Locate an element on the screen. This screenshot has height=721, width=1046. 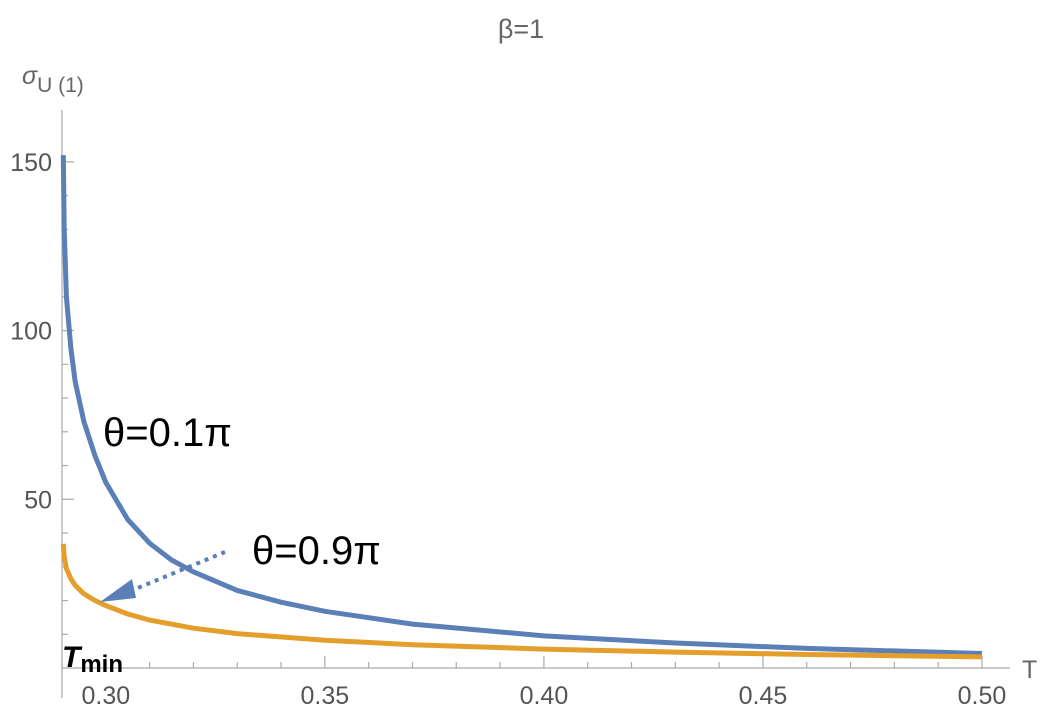
tmin-label: Tmin is located at coordinates (92, 659).